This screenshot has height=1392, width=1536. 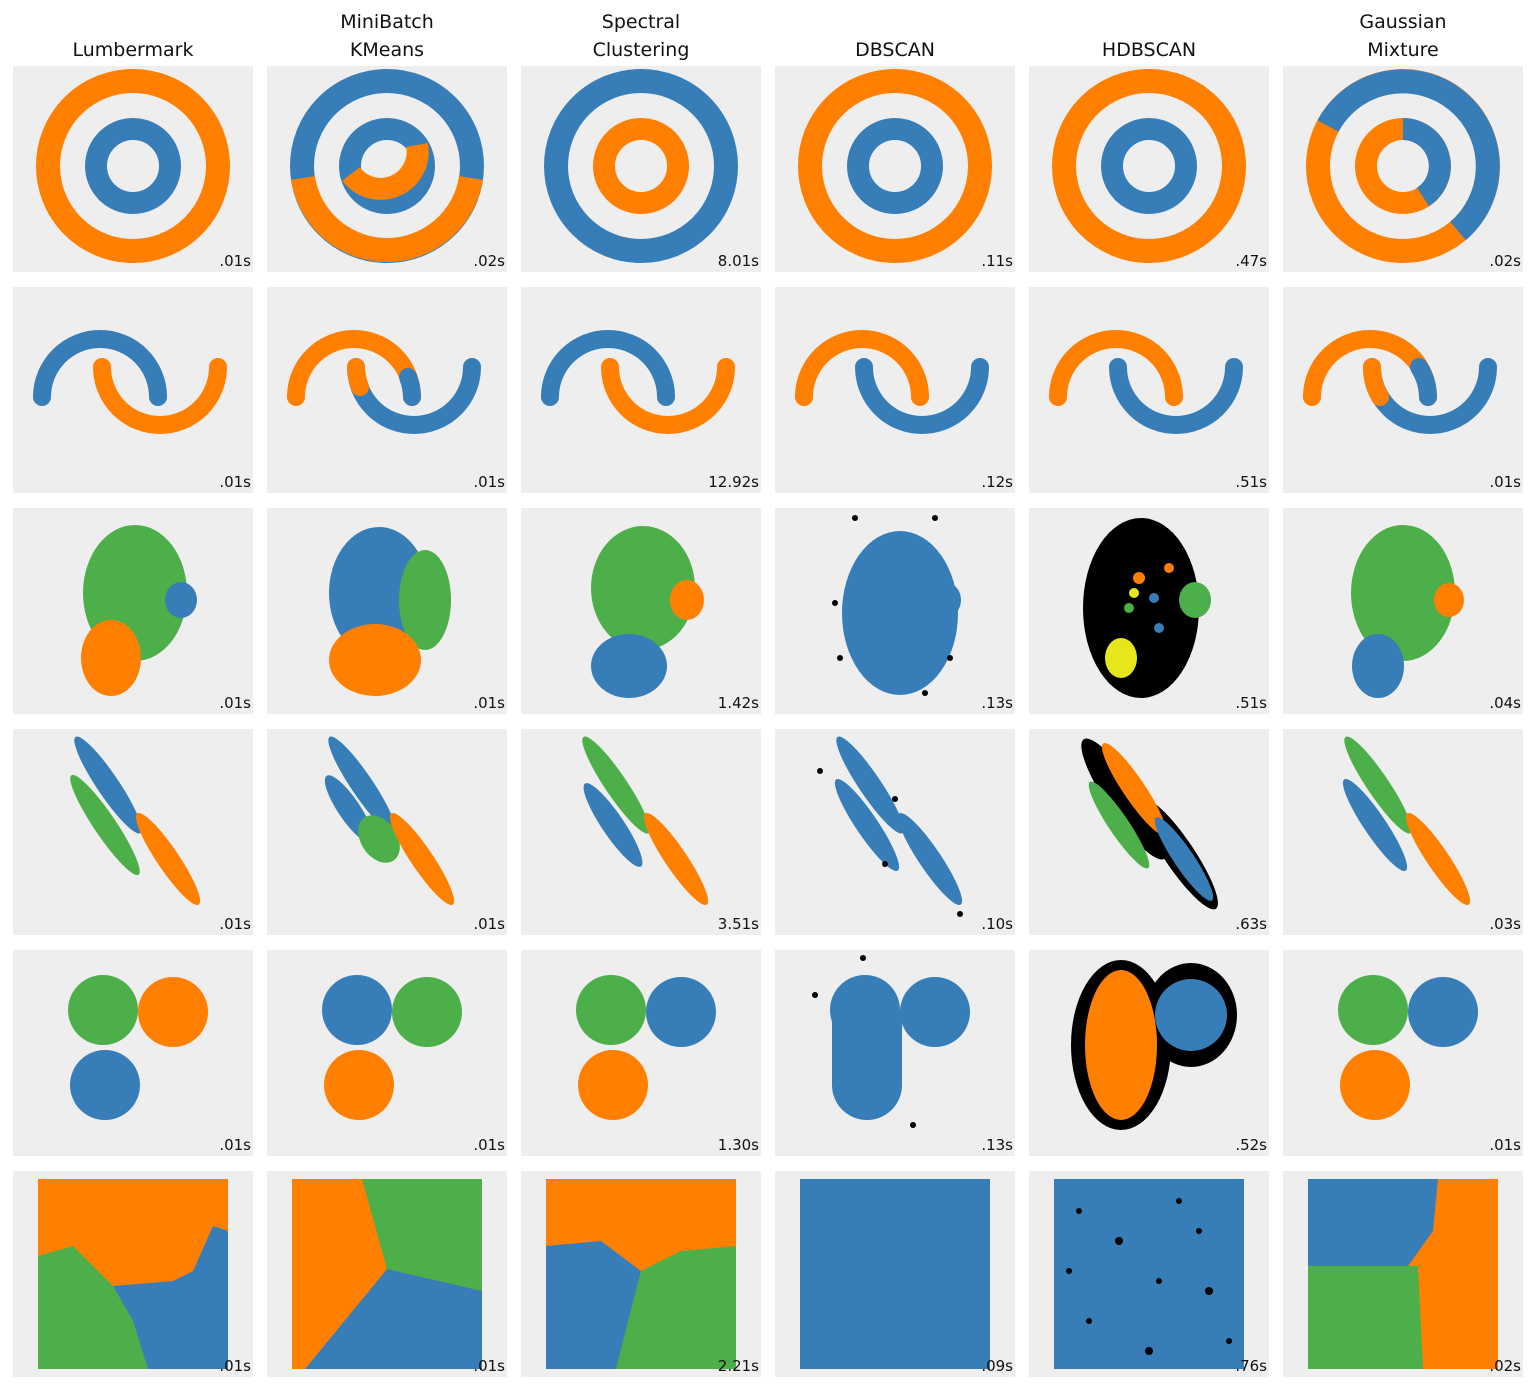 I want to click on timing-label: 12.92s, so click(x=733, y=482).